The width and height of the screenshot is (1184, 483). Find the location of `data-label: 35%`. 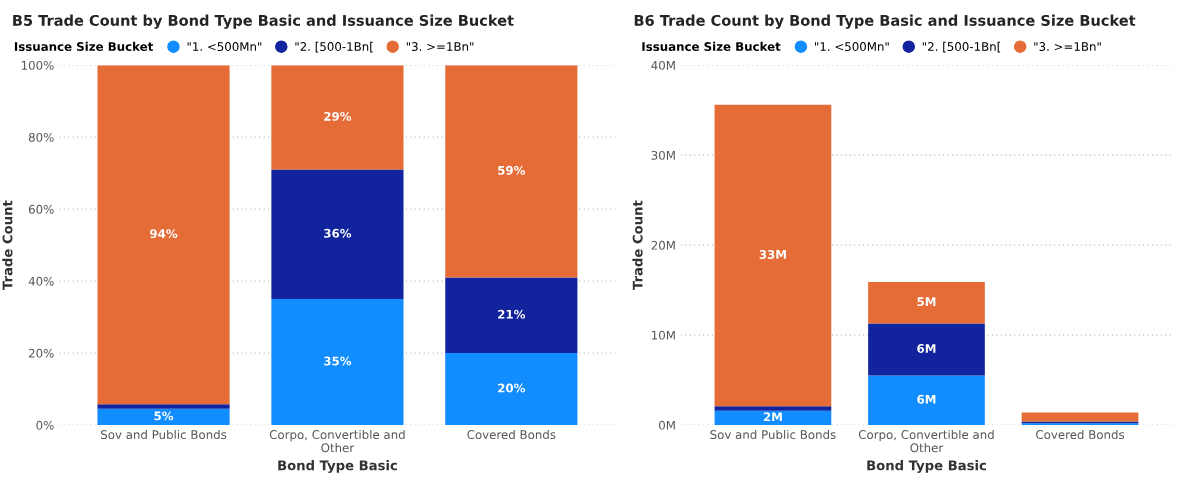

data-label: 35% is located at coordinates (338, 361).